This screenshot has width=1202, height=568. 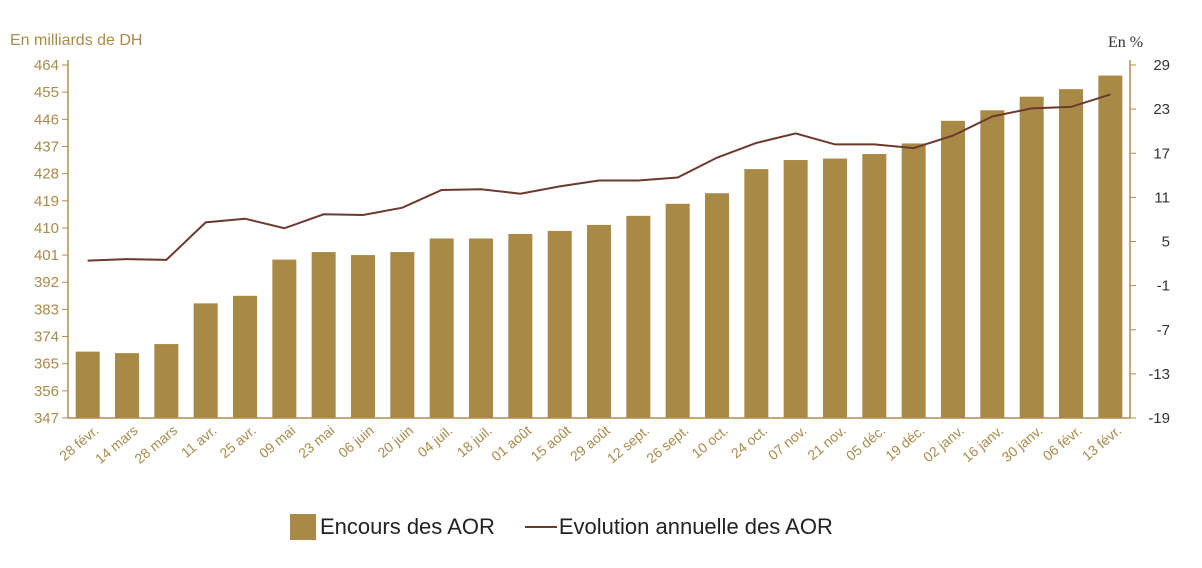 I want to click on right-tick-label-7: 23, so click(x=1161, y=109).